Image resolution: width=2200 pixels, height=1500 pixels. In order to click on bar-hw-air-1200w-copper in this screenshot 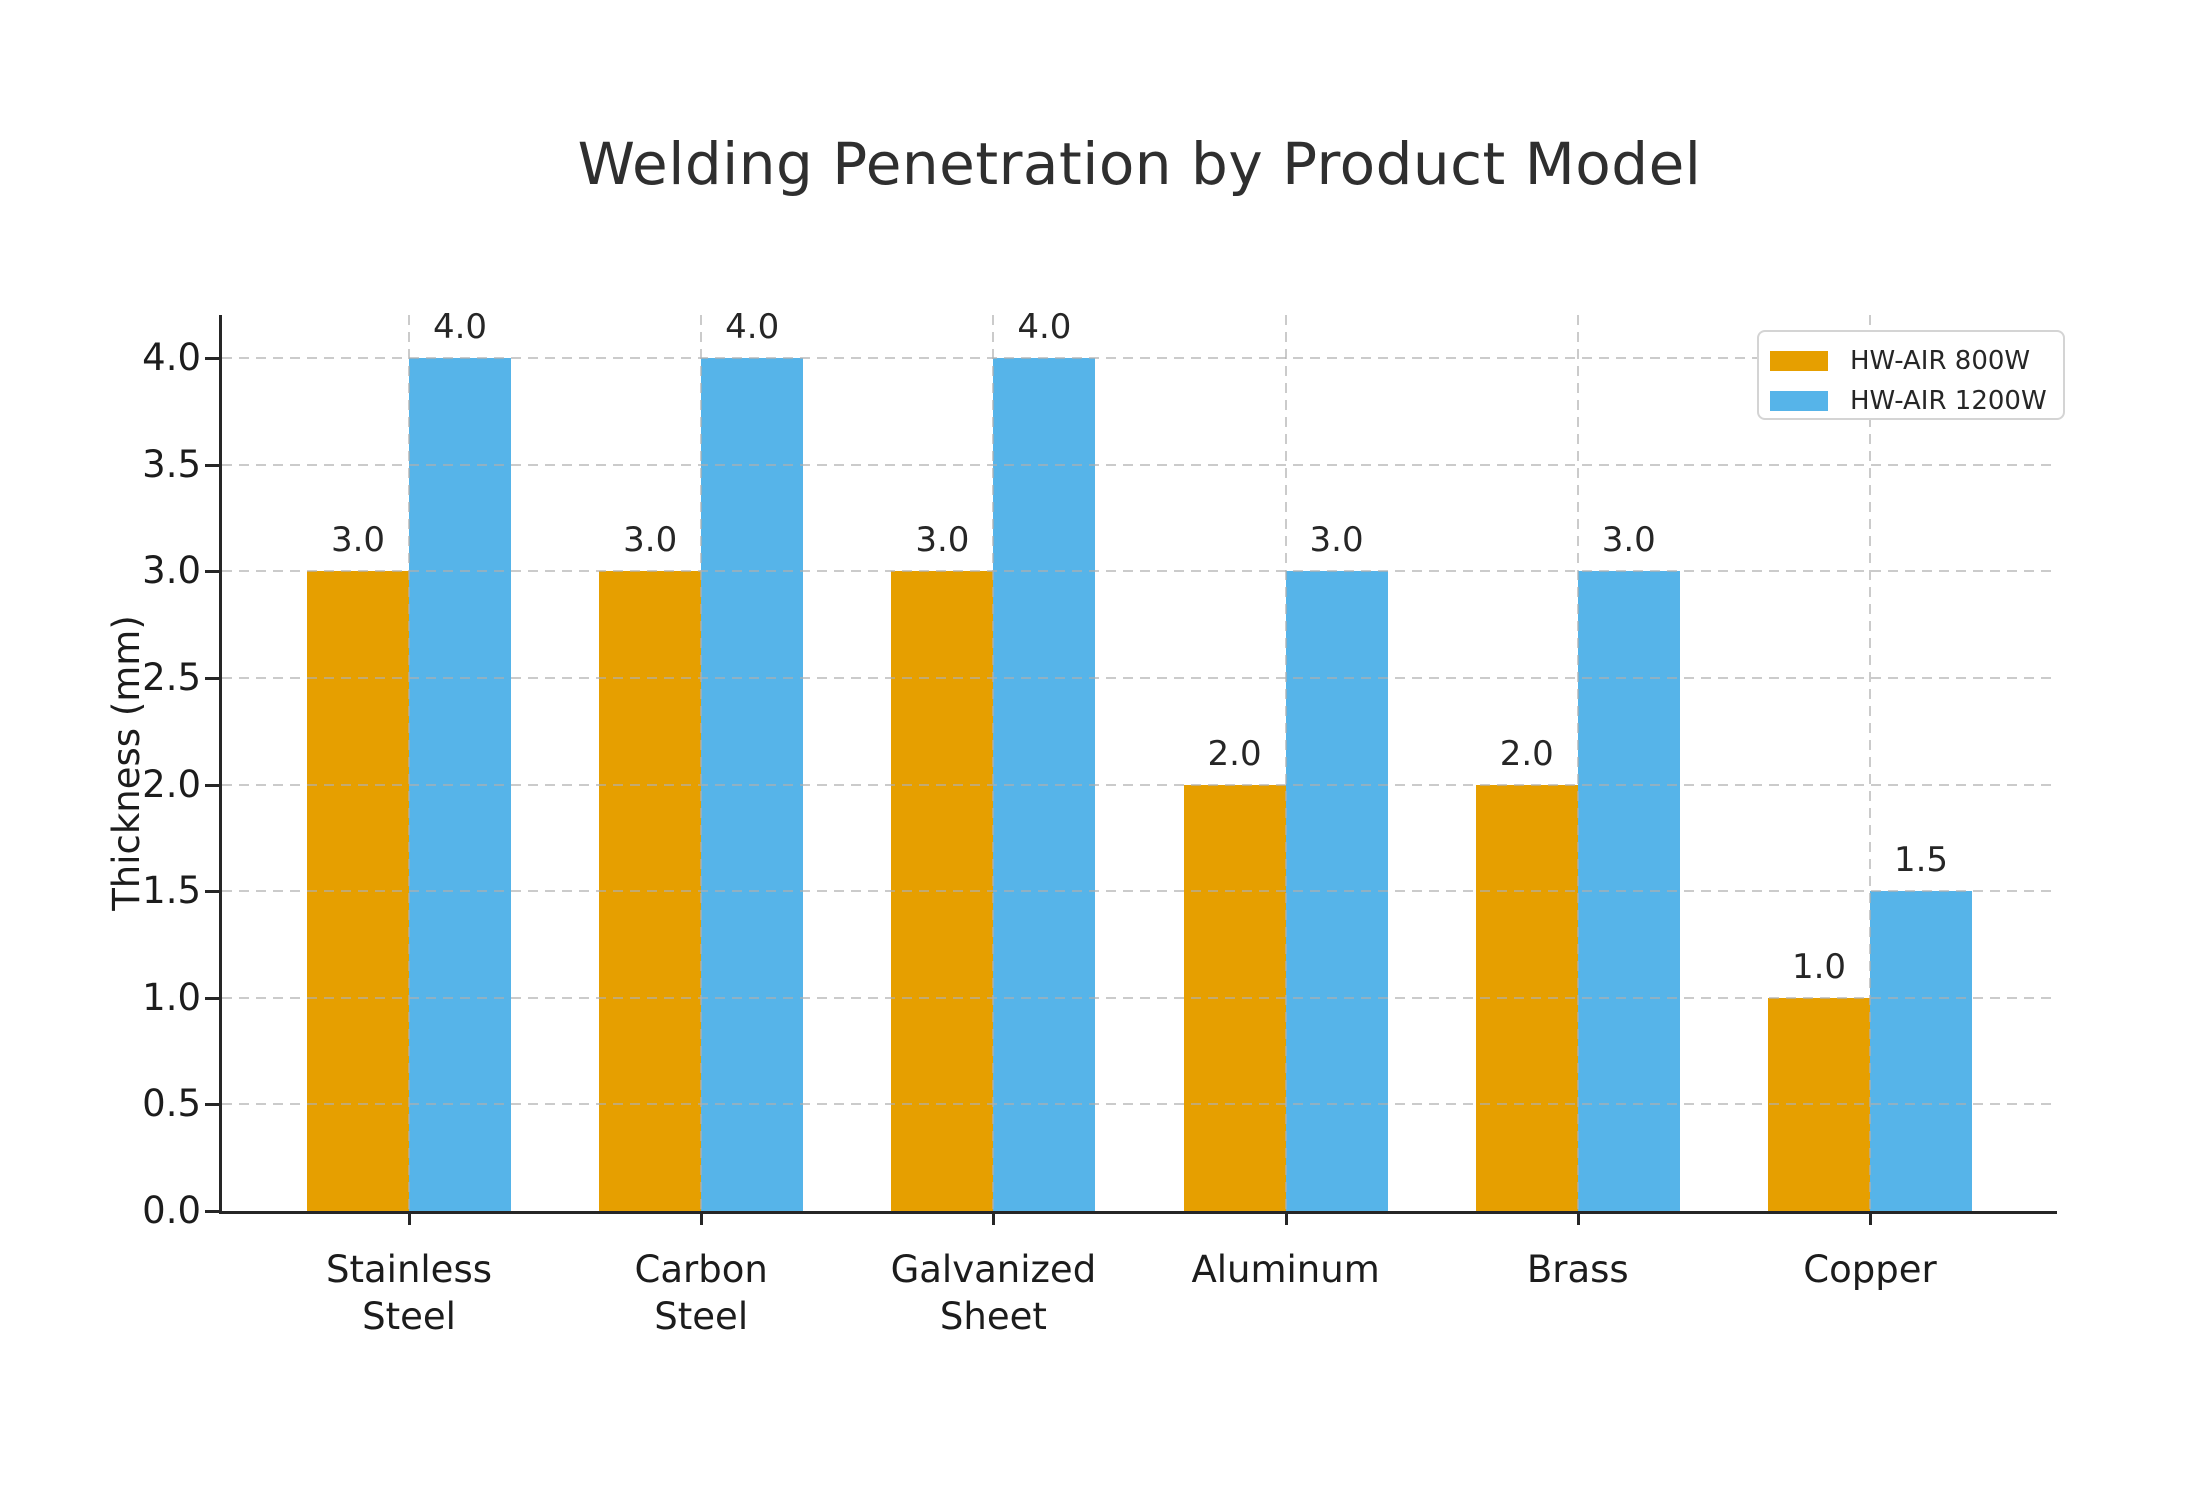, I will do `click(1920, 1051)`.